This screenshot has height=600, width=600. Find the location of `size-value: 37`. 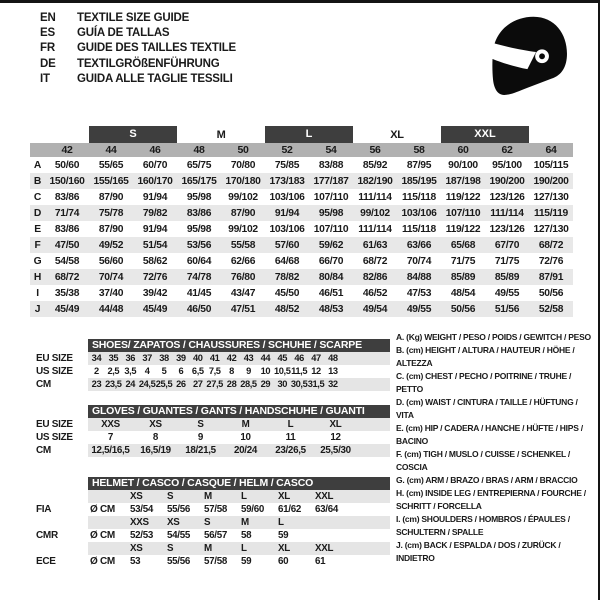

size-value: 37 is located at coordinates (147, 358).